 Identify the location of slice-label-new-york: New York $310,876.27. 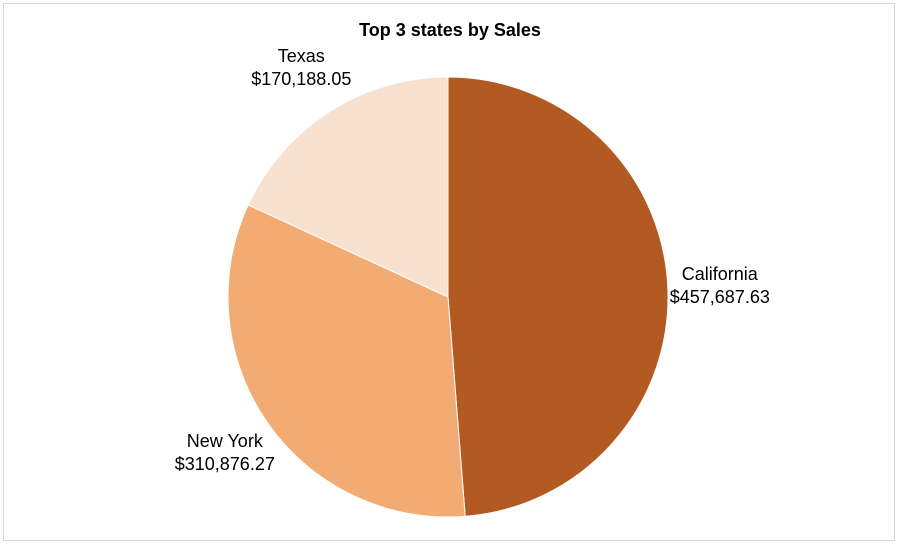
(225, 453).